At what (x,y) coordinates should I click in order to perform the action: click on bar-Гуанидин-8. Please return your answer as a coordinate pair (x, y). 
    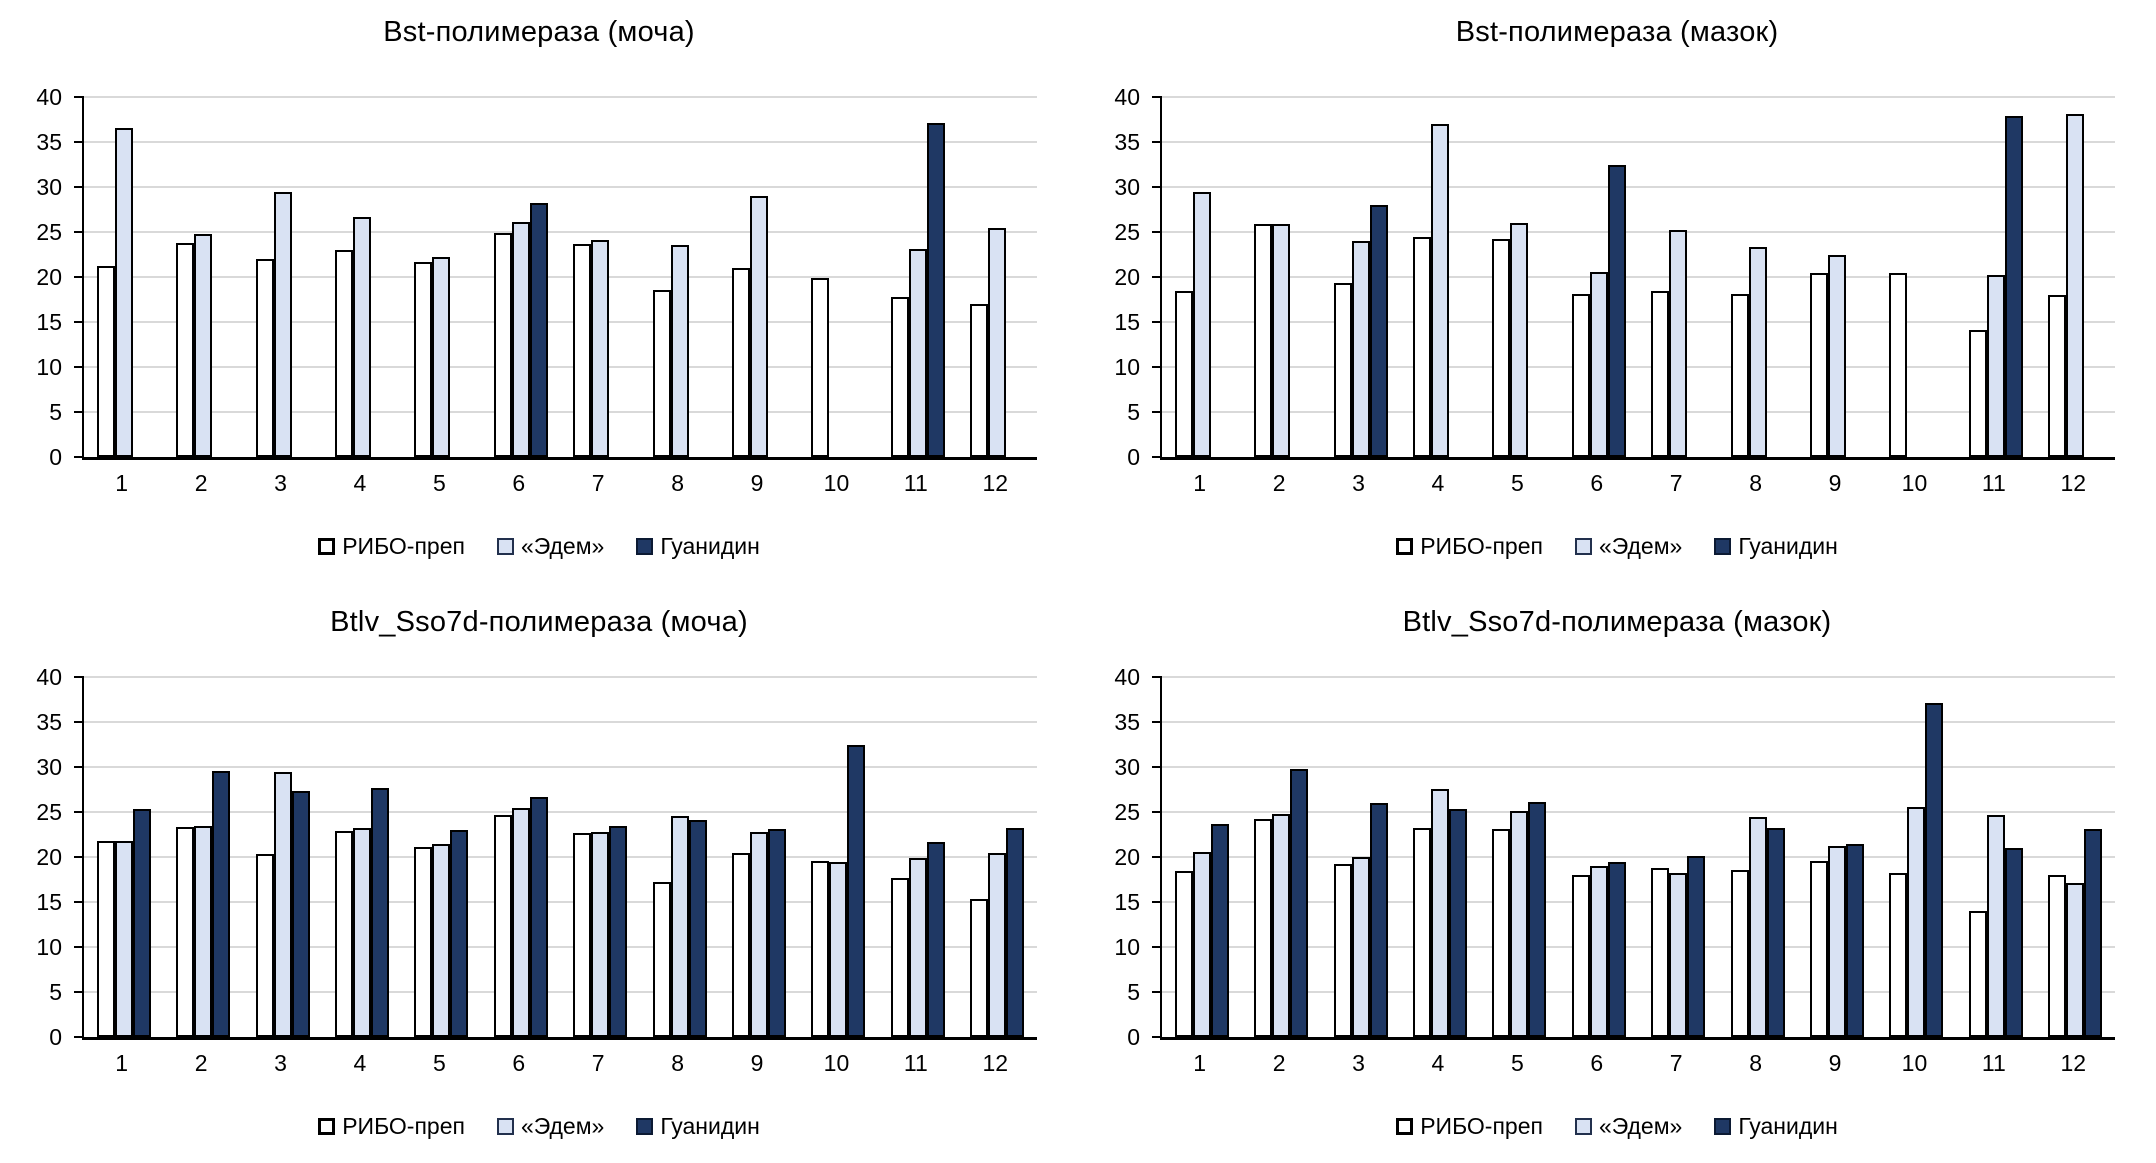
    Looking at the image, I should click on (1775, 932).